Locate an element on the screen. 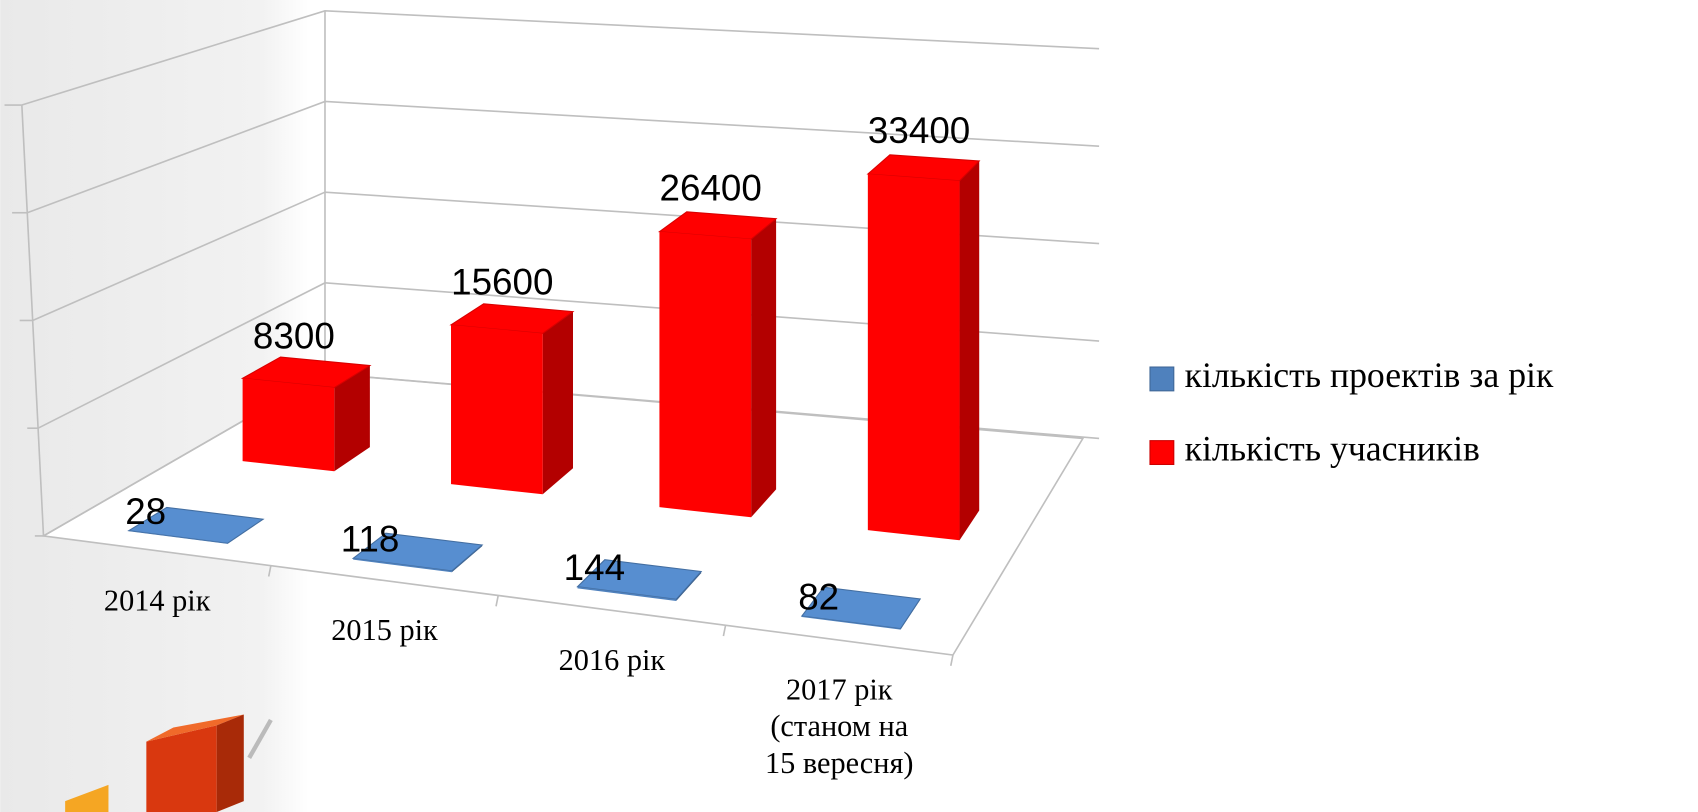  x-tick-label: 2014 рік is located at coordinates (157, 601).